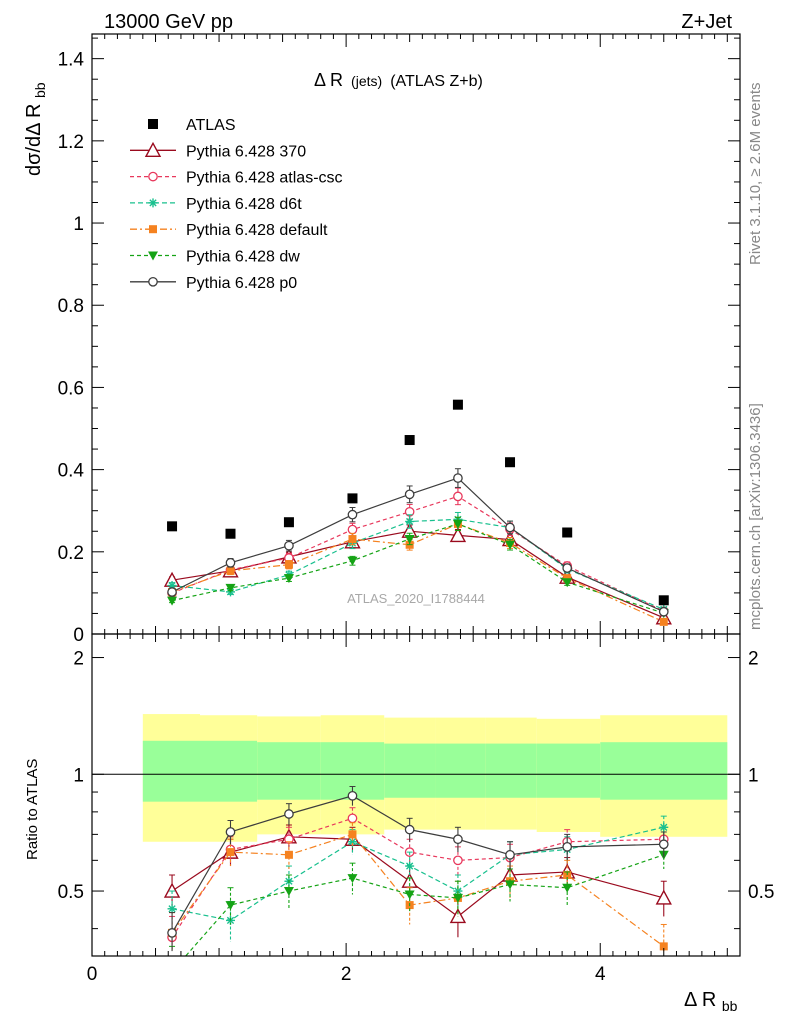  What do you see at coordinates (243, 257) in the screenshot?
I see `legend-label: Pythia 6.428 dw` at bounding box center [243, 257].